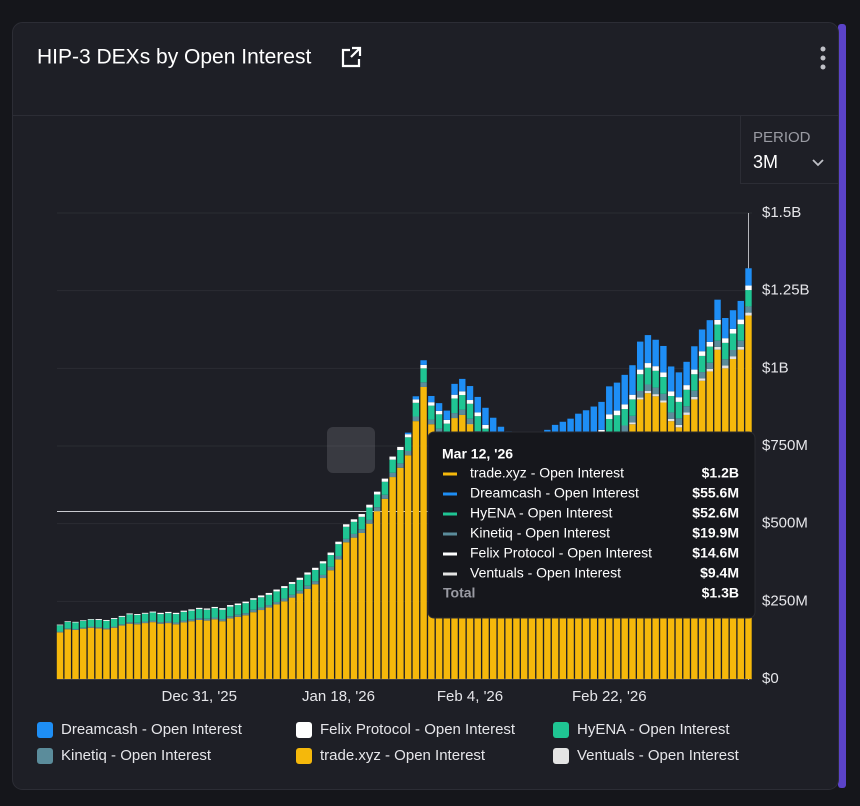  What do you see at coordinates (351, 450) in the screenshot?
I see `watermark-logo` at bounding box center [351, 450].